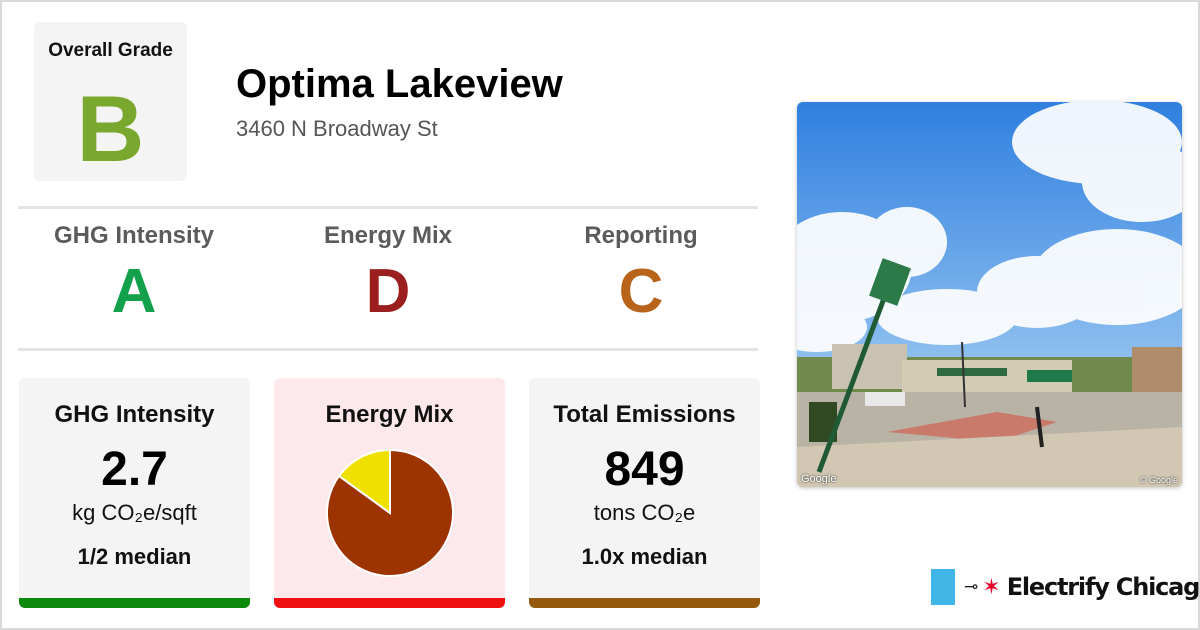 This screenshot has height=630, width=1200. I want to click on energy-mix-pie-chart, so click(390, 512).